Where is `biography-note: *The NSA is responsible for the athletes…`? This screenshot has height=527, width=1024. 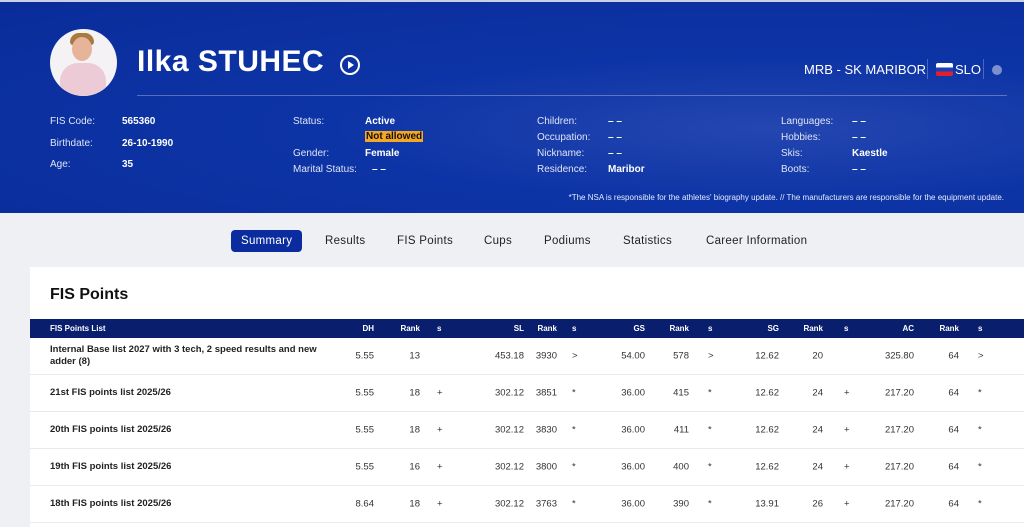
biography-note: *The NSA is responsible for the athletes… is located at coordinates (786, 197).